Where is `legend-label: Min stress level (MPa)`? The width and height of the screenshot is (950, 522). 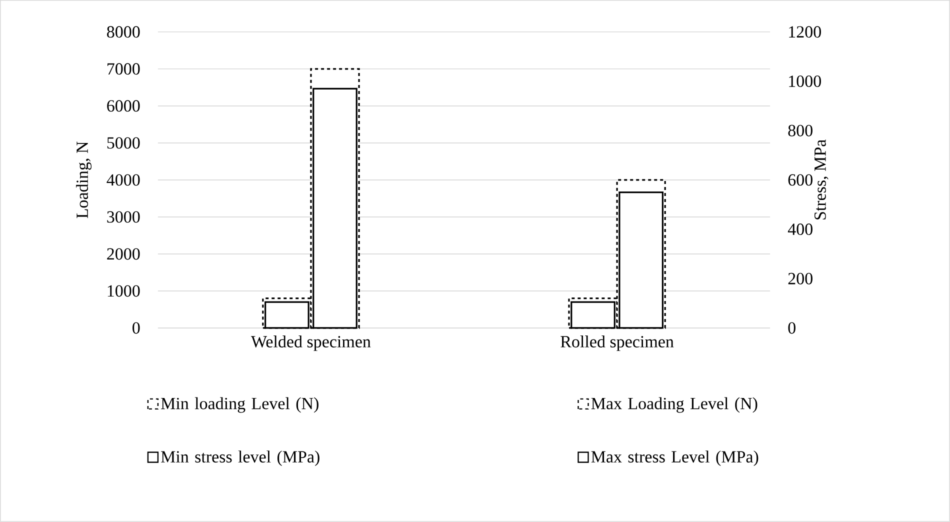
legend-label: Min stress level (MPa) is located at coordinates (240, 458).